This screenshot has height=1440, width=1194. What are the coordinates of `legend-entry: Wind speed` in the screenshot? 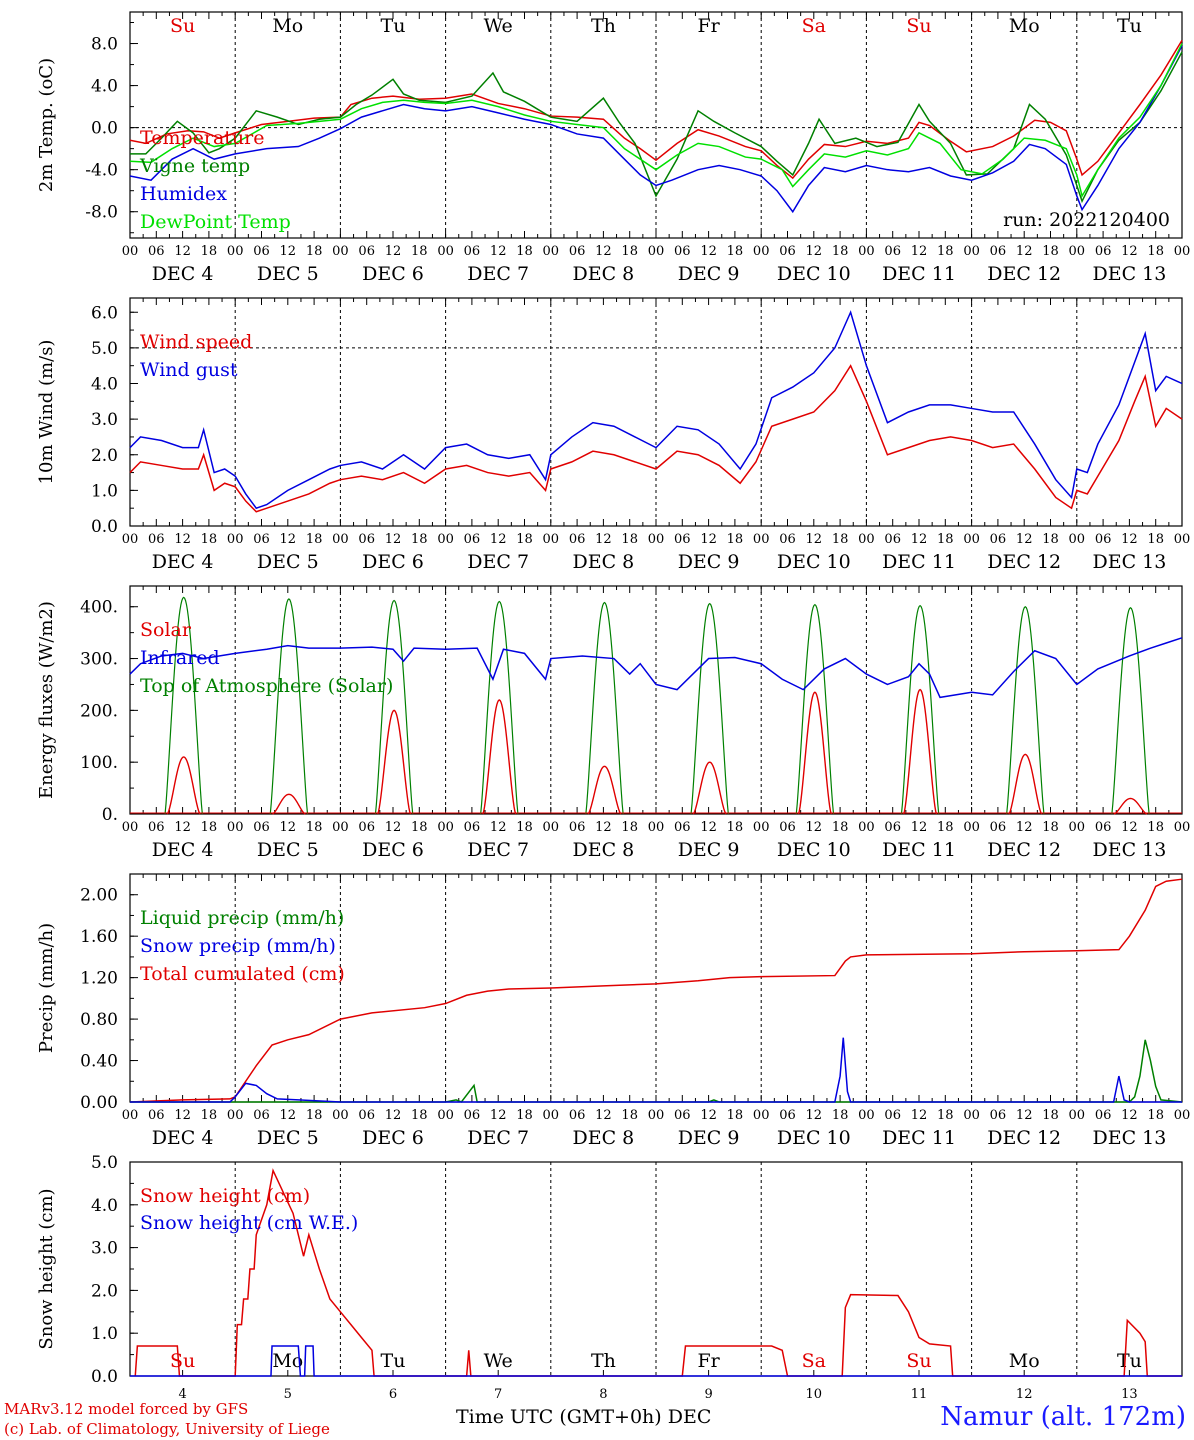 It's located at (196, 342).